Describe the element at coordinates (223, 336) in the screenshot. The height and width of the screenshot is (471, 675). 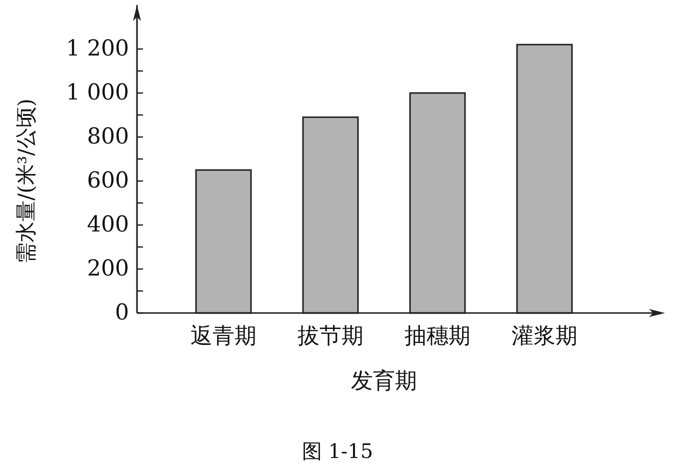
I see `x-tick-label: 返青期` at that location.